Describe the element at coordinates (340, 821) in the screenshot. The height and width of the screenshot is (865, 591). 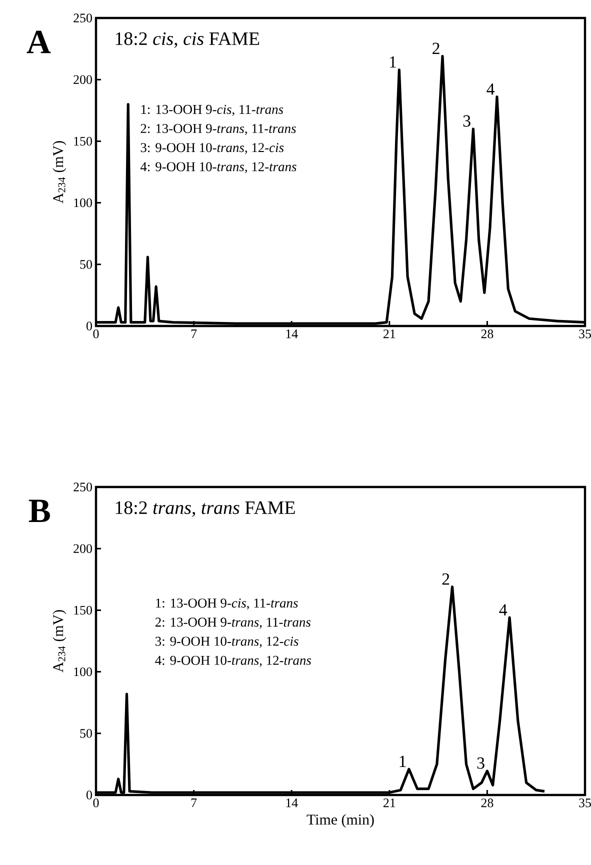
I see `x-axis-title: Time (min)` at that location.